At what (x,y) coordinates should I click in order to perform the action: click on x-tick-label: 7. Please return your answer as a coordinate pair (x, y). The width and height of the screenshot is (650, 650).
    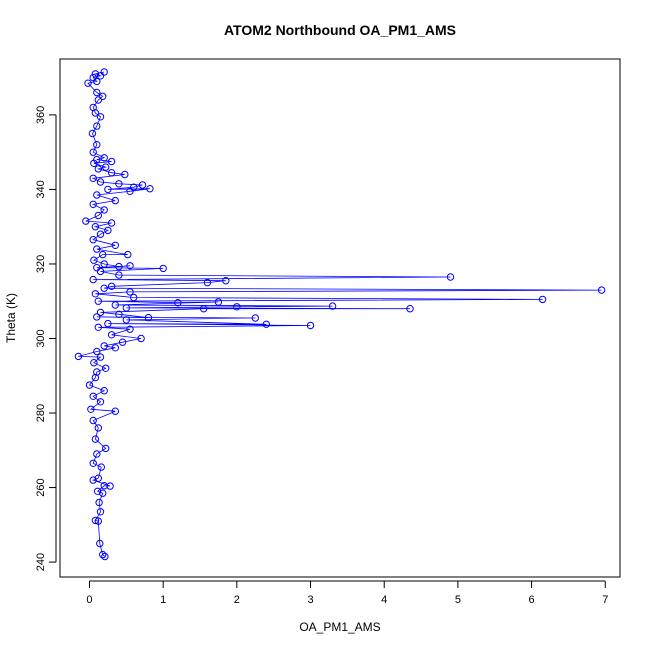
    Looking at the image, I should click on (605, 600).